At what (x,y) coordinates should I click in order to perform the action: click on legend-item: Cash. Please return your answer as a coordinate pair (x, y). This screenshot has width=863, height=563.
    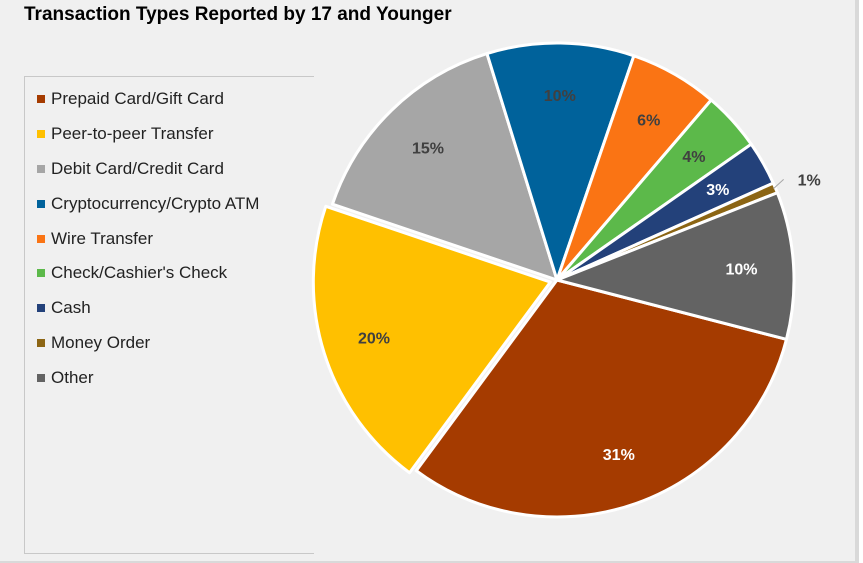
    Looking at the image, I should click on (175, 308).